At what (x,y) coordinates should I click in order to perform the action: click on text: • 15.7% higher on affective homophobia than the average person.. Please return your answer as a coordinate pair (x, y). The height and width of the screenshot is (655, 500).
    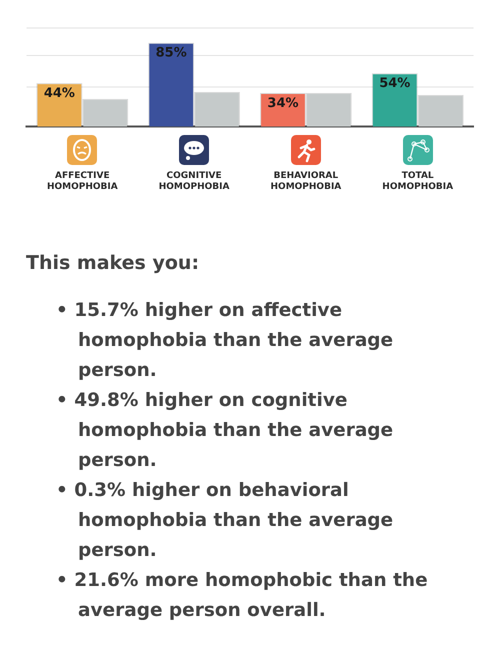
    Looking at the image, I should click on (225, 341).